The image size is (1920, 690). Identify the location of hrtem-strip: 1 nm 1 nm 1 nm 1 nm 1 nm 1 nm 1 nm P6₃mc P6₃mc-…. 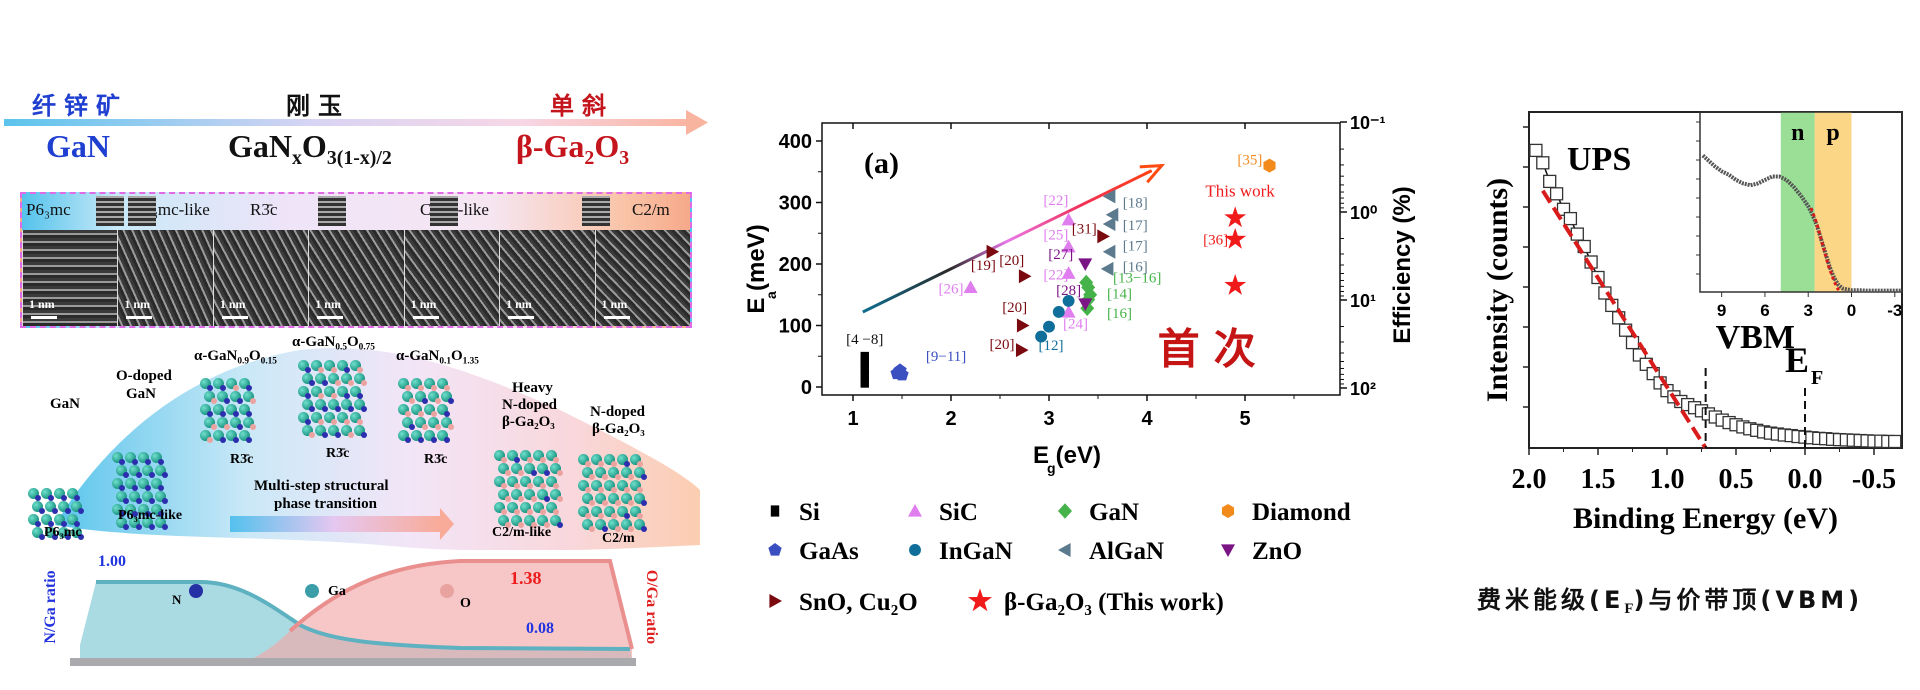
(356, 260).